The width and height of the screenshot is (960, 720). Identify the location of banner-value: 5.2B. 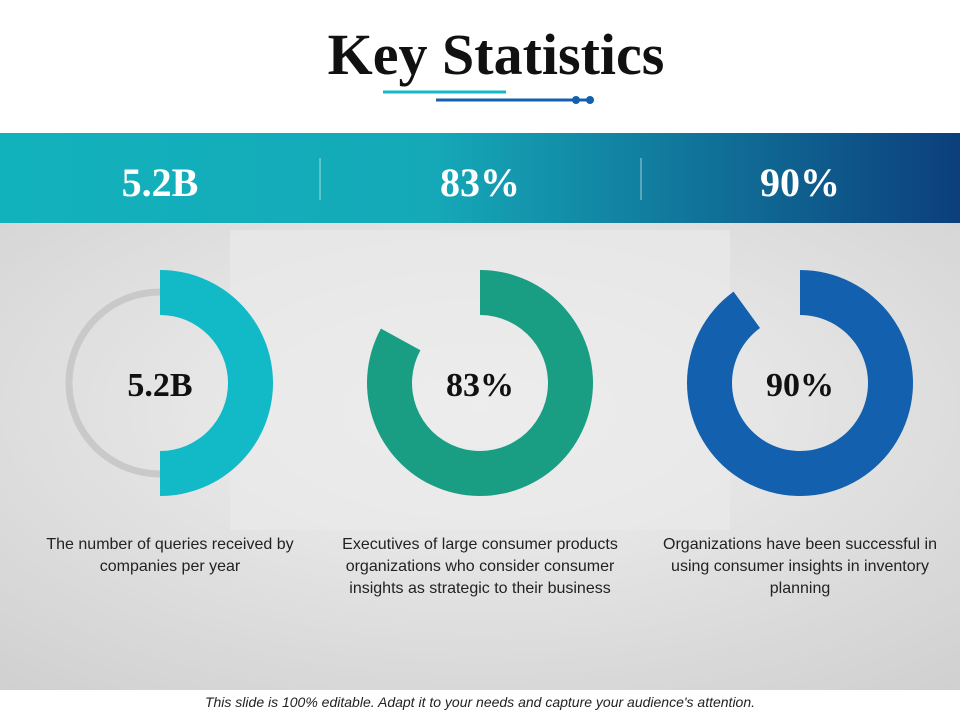
(160, 182).